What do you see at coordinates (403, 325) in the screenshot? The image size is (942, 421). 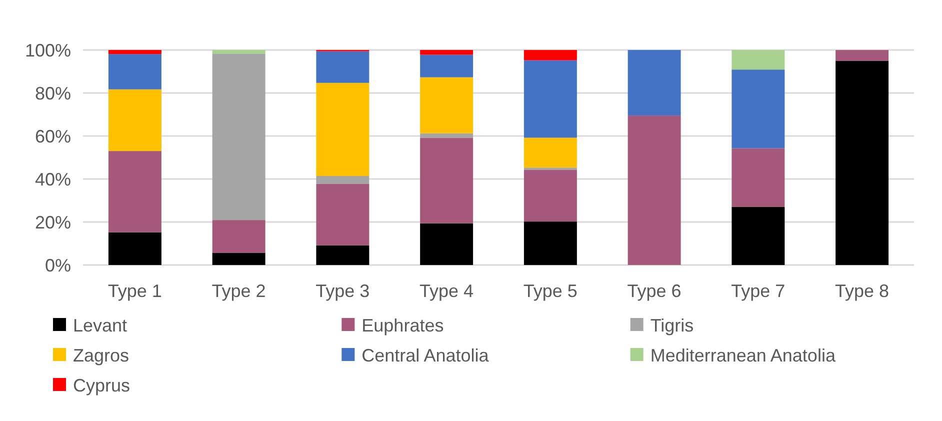 I see `legend-label: Euphrates` at bounding box center [403, 325].